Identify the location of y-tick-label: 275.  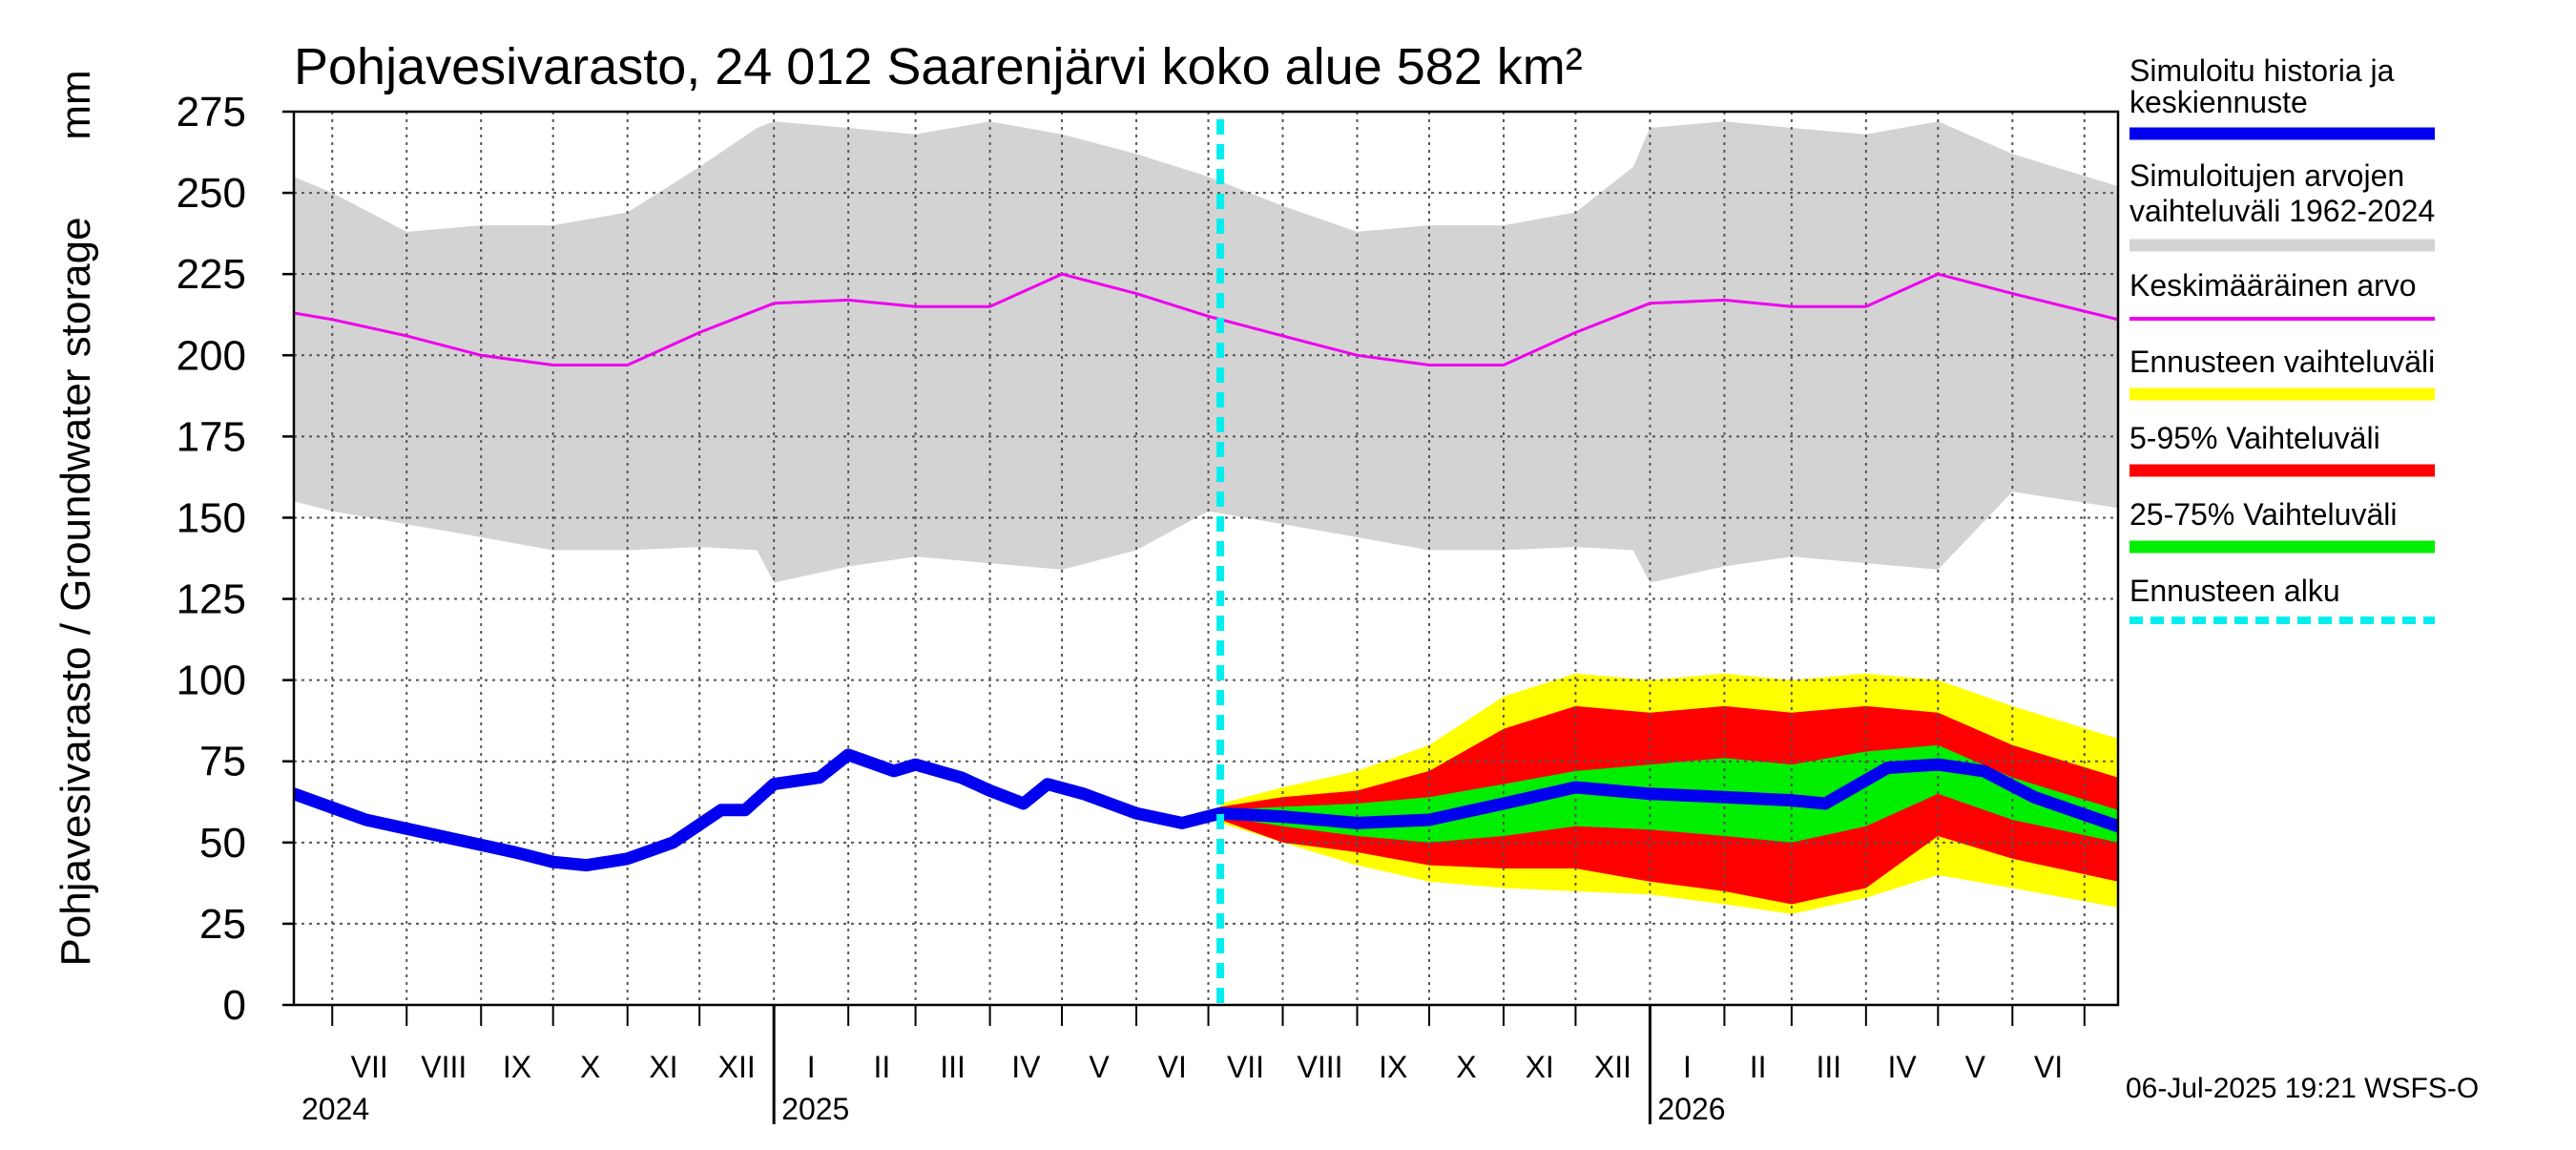
(211, 112).